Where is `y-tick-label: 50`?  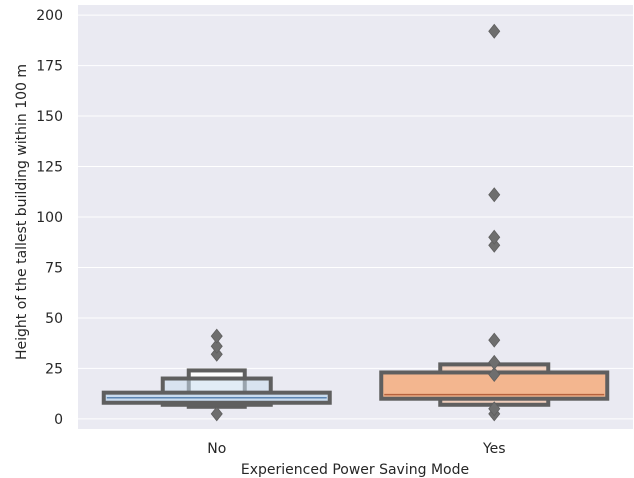 y-tick-label: 50 is located at coordinates (54, 319).